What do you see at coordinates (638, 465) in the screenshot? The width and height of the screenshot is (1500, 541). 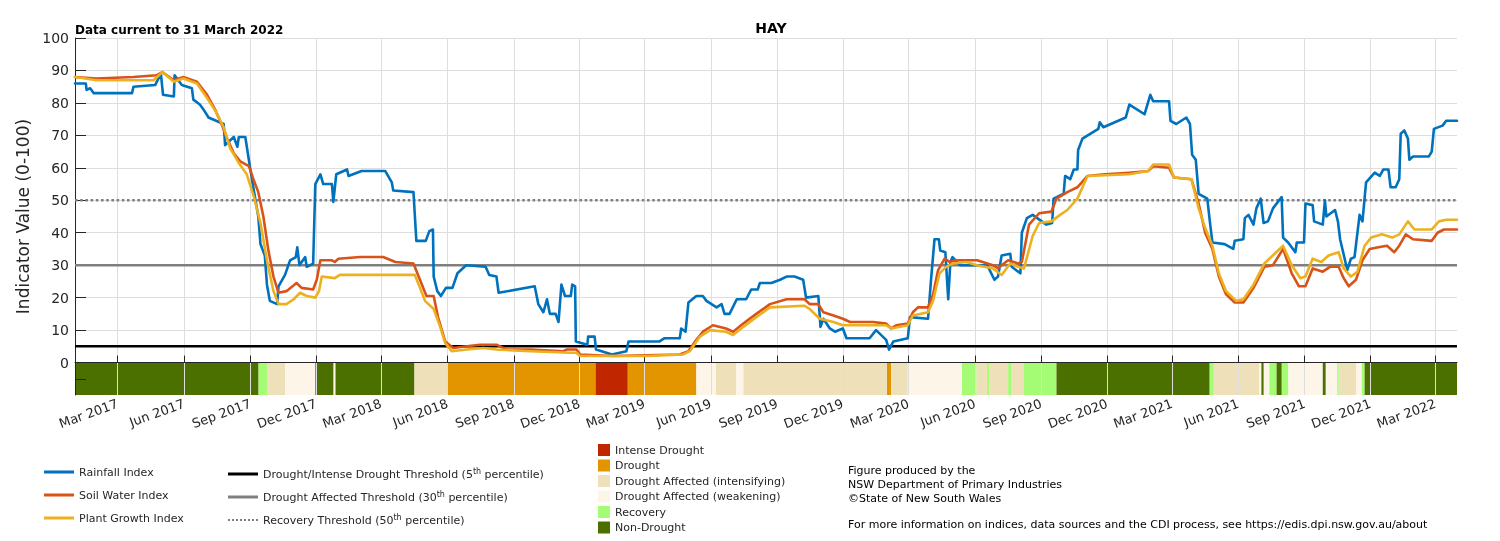 I see `legend-label: Drought` at bounding box center [638, 465].